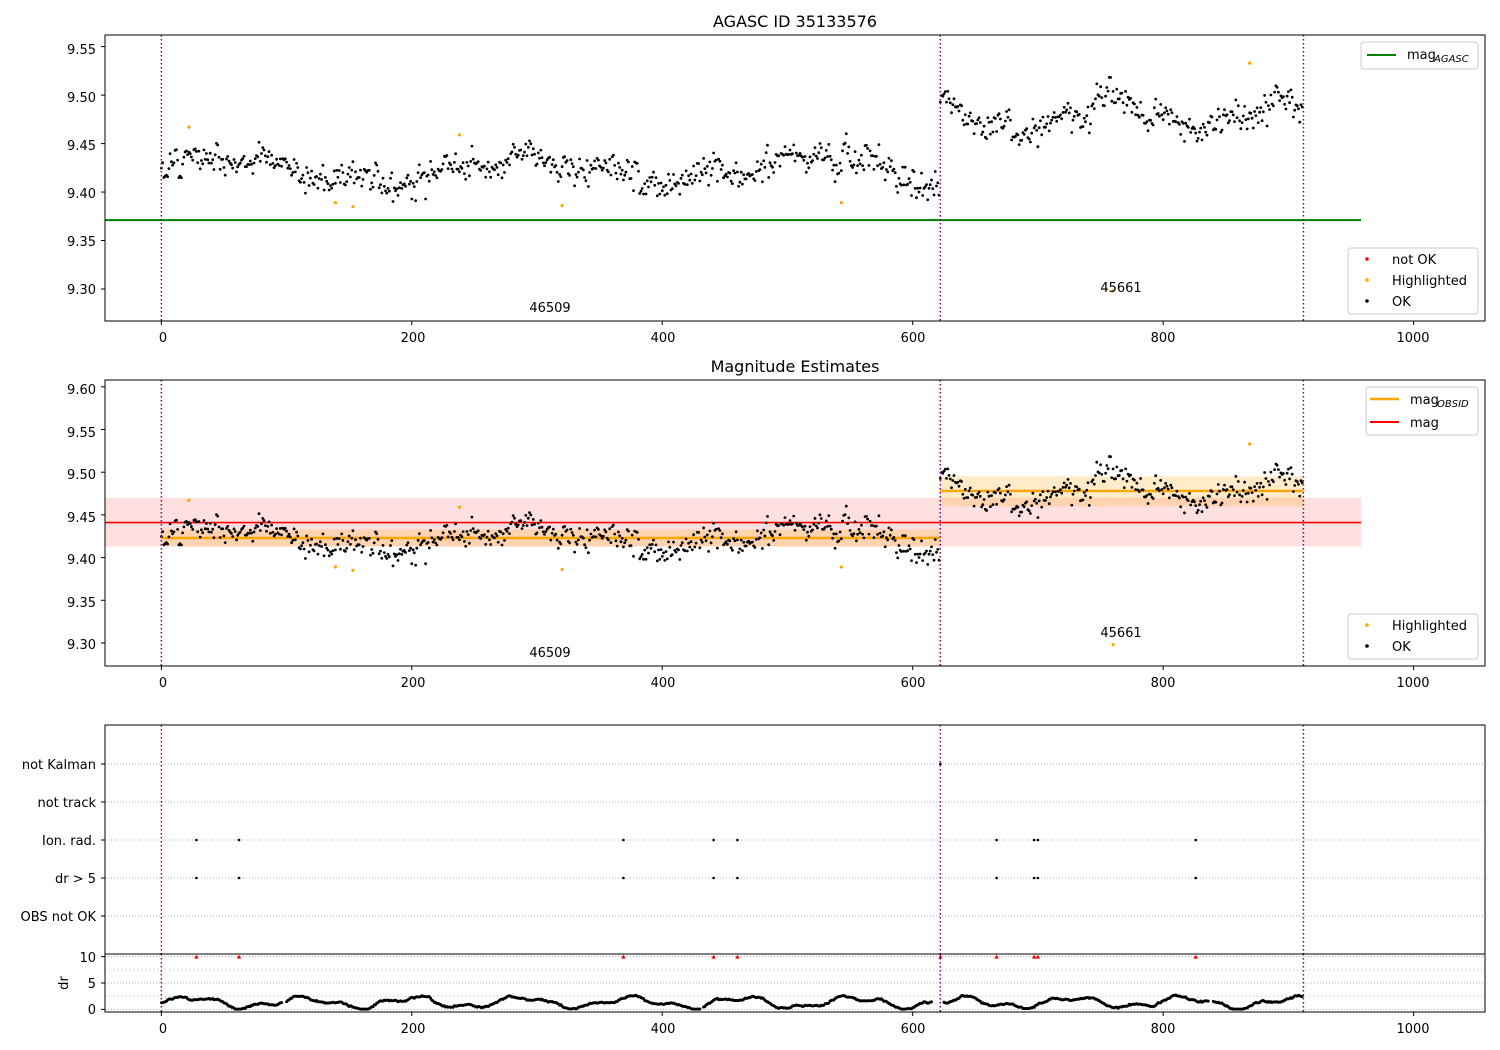 The image size is (1500, 1050). I want to click on legend-point-types: not OK Highlighted OK, so click(1413, 281).